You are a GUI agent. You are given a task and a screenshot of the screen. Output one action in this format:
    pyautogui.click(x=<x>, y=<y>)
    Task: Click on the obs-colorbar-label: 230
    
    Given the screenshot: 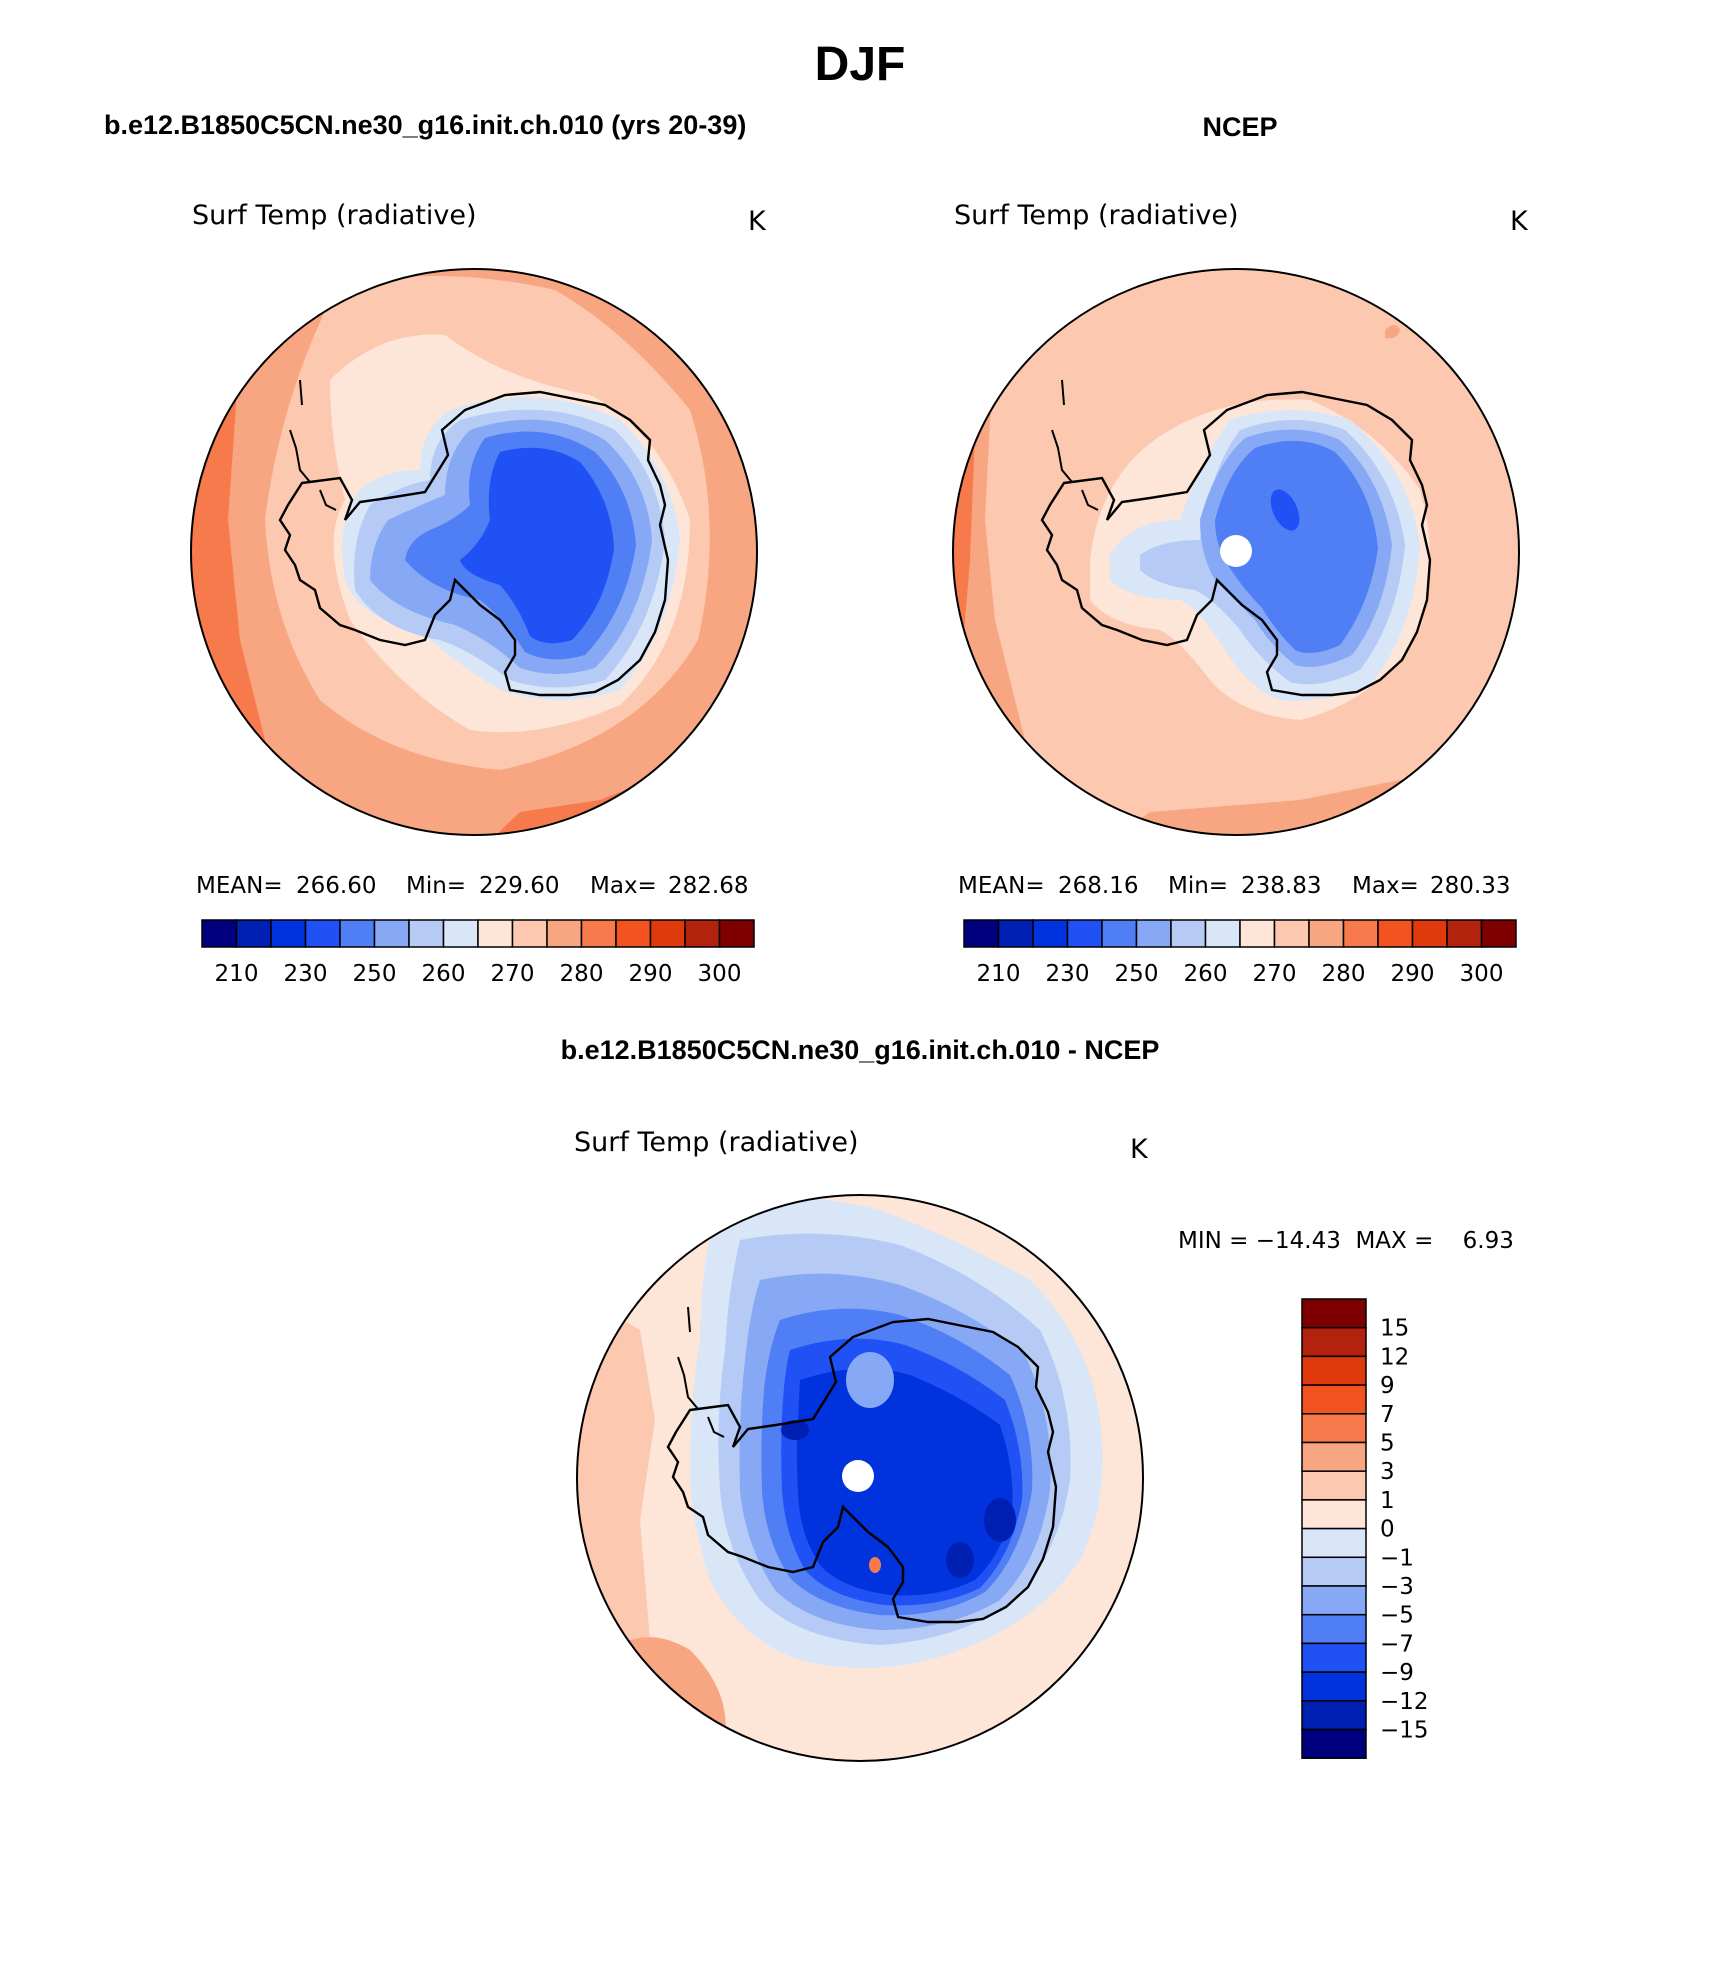 What is the action you would take?
    pyautogui.click(x=1068, y=974)
    